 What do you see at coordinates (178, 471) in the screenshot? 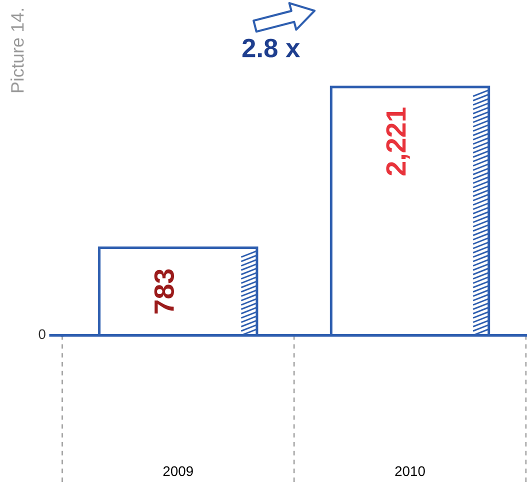
I see `x-tick-label: 2009` at bounding box center [178, 471].